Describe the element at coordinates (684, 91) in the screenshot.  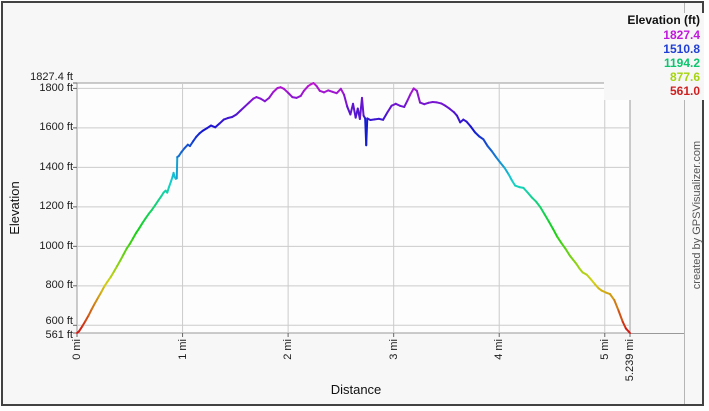
I see `legend-entry: 561.0` at that location.